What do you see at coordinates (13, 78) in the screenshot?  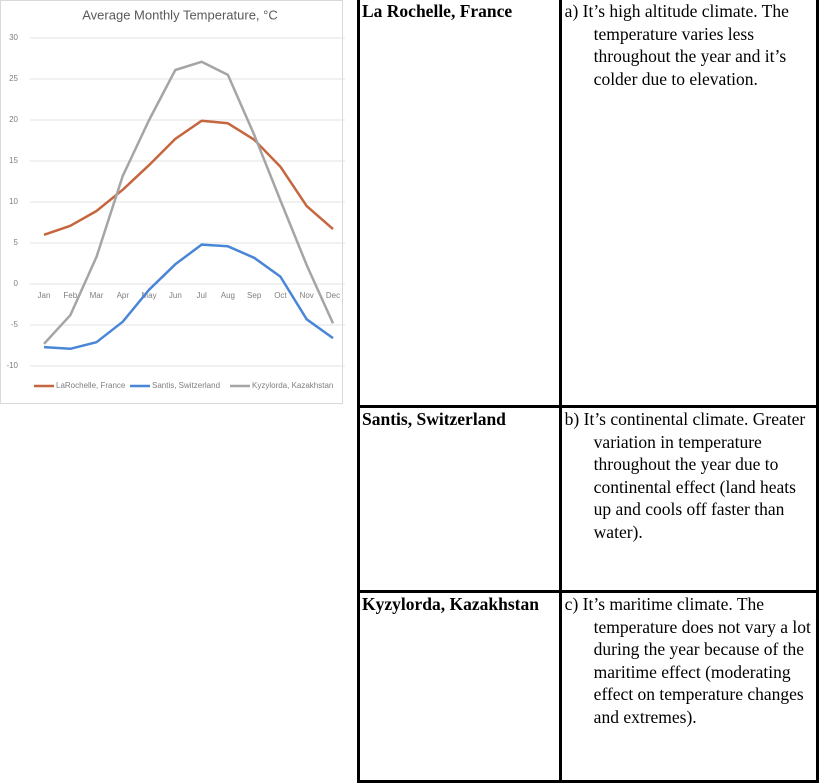 I see `y-tick-label: 25` at bounding box center [13, 78].